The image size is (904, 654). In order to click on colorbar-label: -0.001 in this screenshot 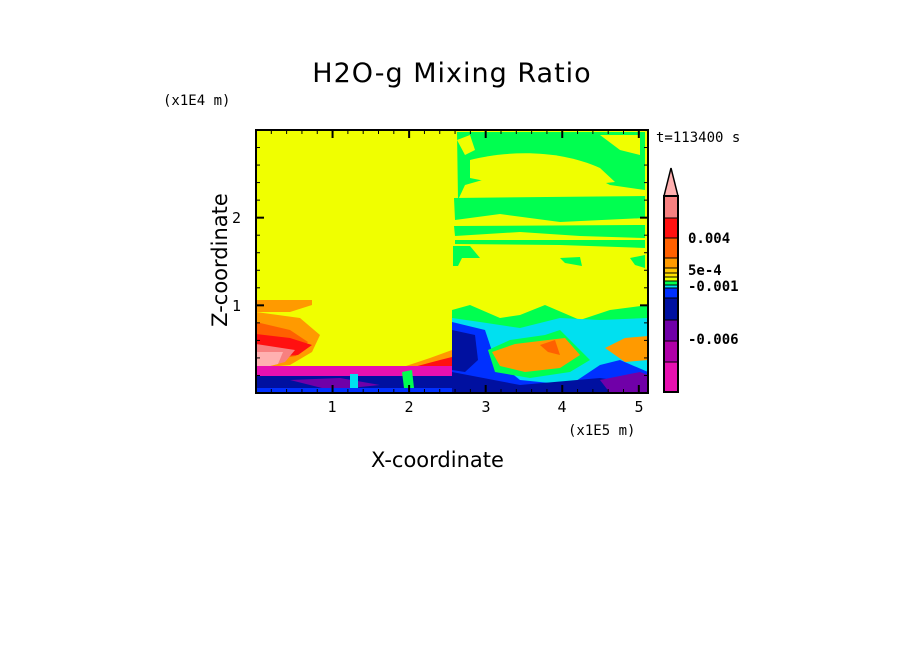, I will do `click(713, 287)`.